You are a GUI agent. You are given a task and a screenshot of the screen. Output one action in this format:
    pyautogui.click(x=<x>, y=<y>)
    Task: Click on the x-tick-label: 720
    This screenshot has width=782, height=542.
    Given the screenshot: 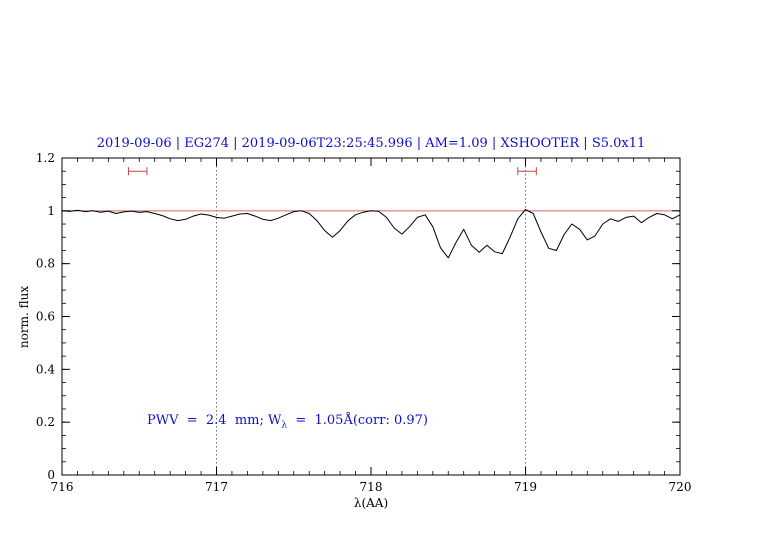 What is the action you would take?
    pyautogui.click(x=680, y=487)
    